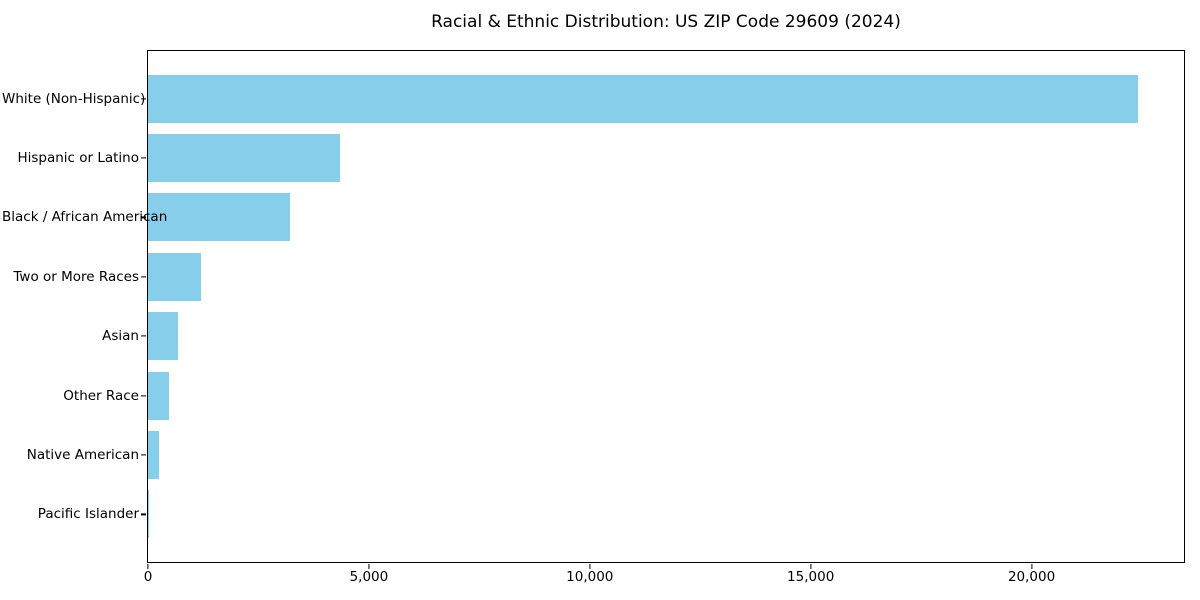 This screenshot has height=600, width=1200. Describe the element at coordinates (590, 577) in the screenshot. I see `x-tick-label: 10,000` at that location.